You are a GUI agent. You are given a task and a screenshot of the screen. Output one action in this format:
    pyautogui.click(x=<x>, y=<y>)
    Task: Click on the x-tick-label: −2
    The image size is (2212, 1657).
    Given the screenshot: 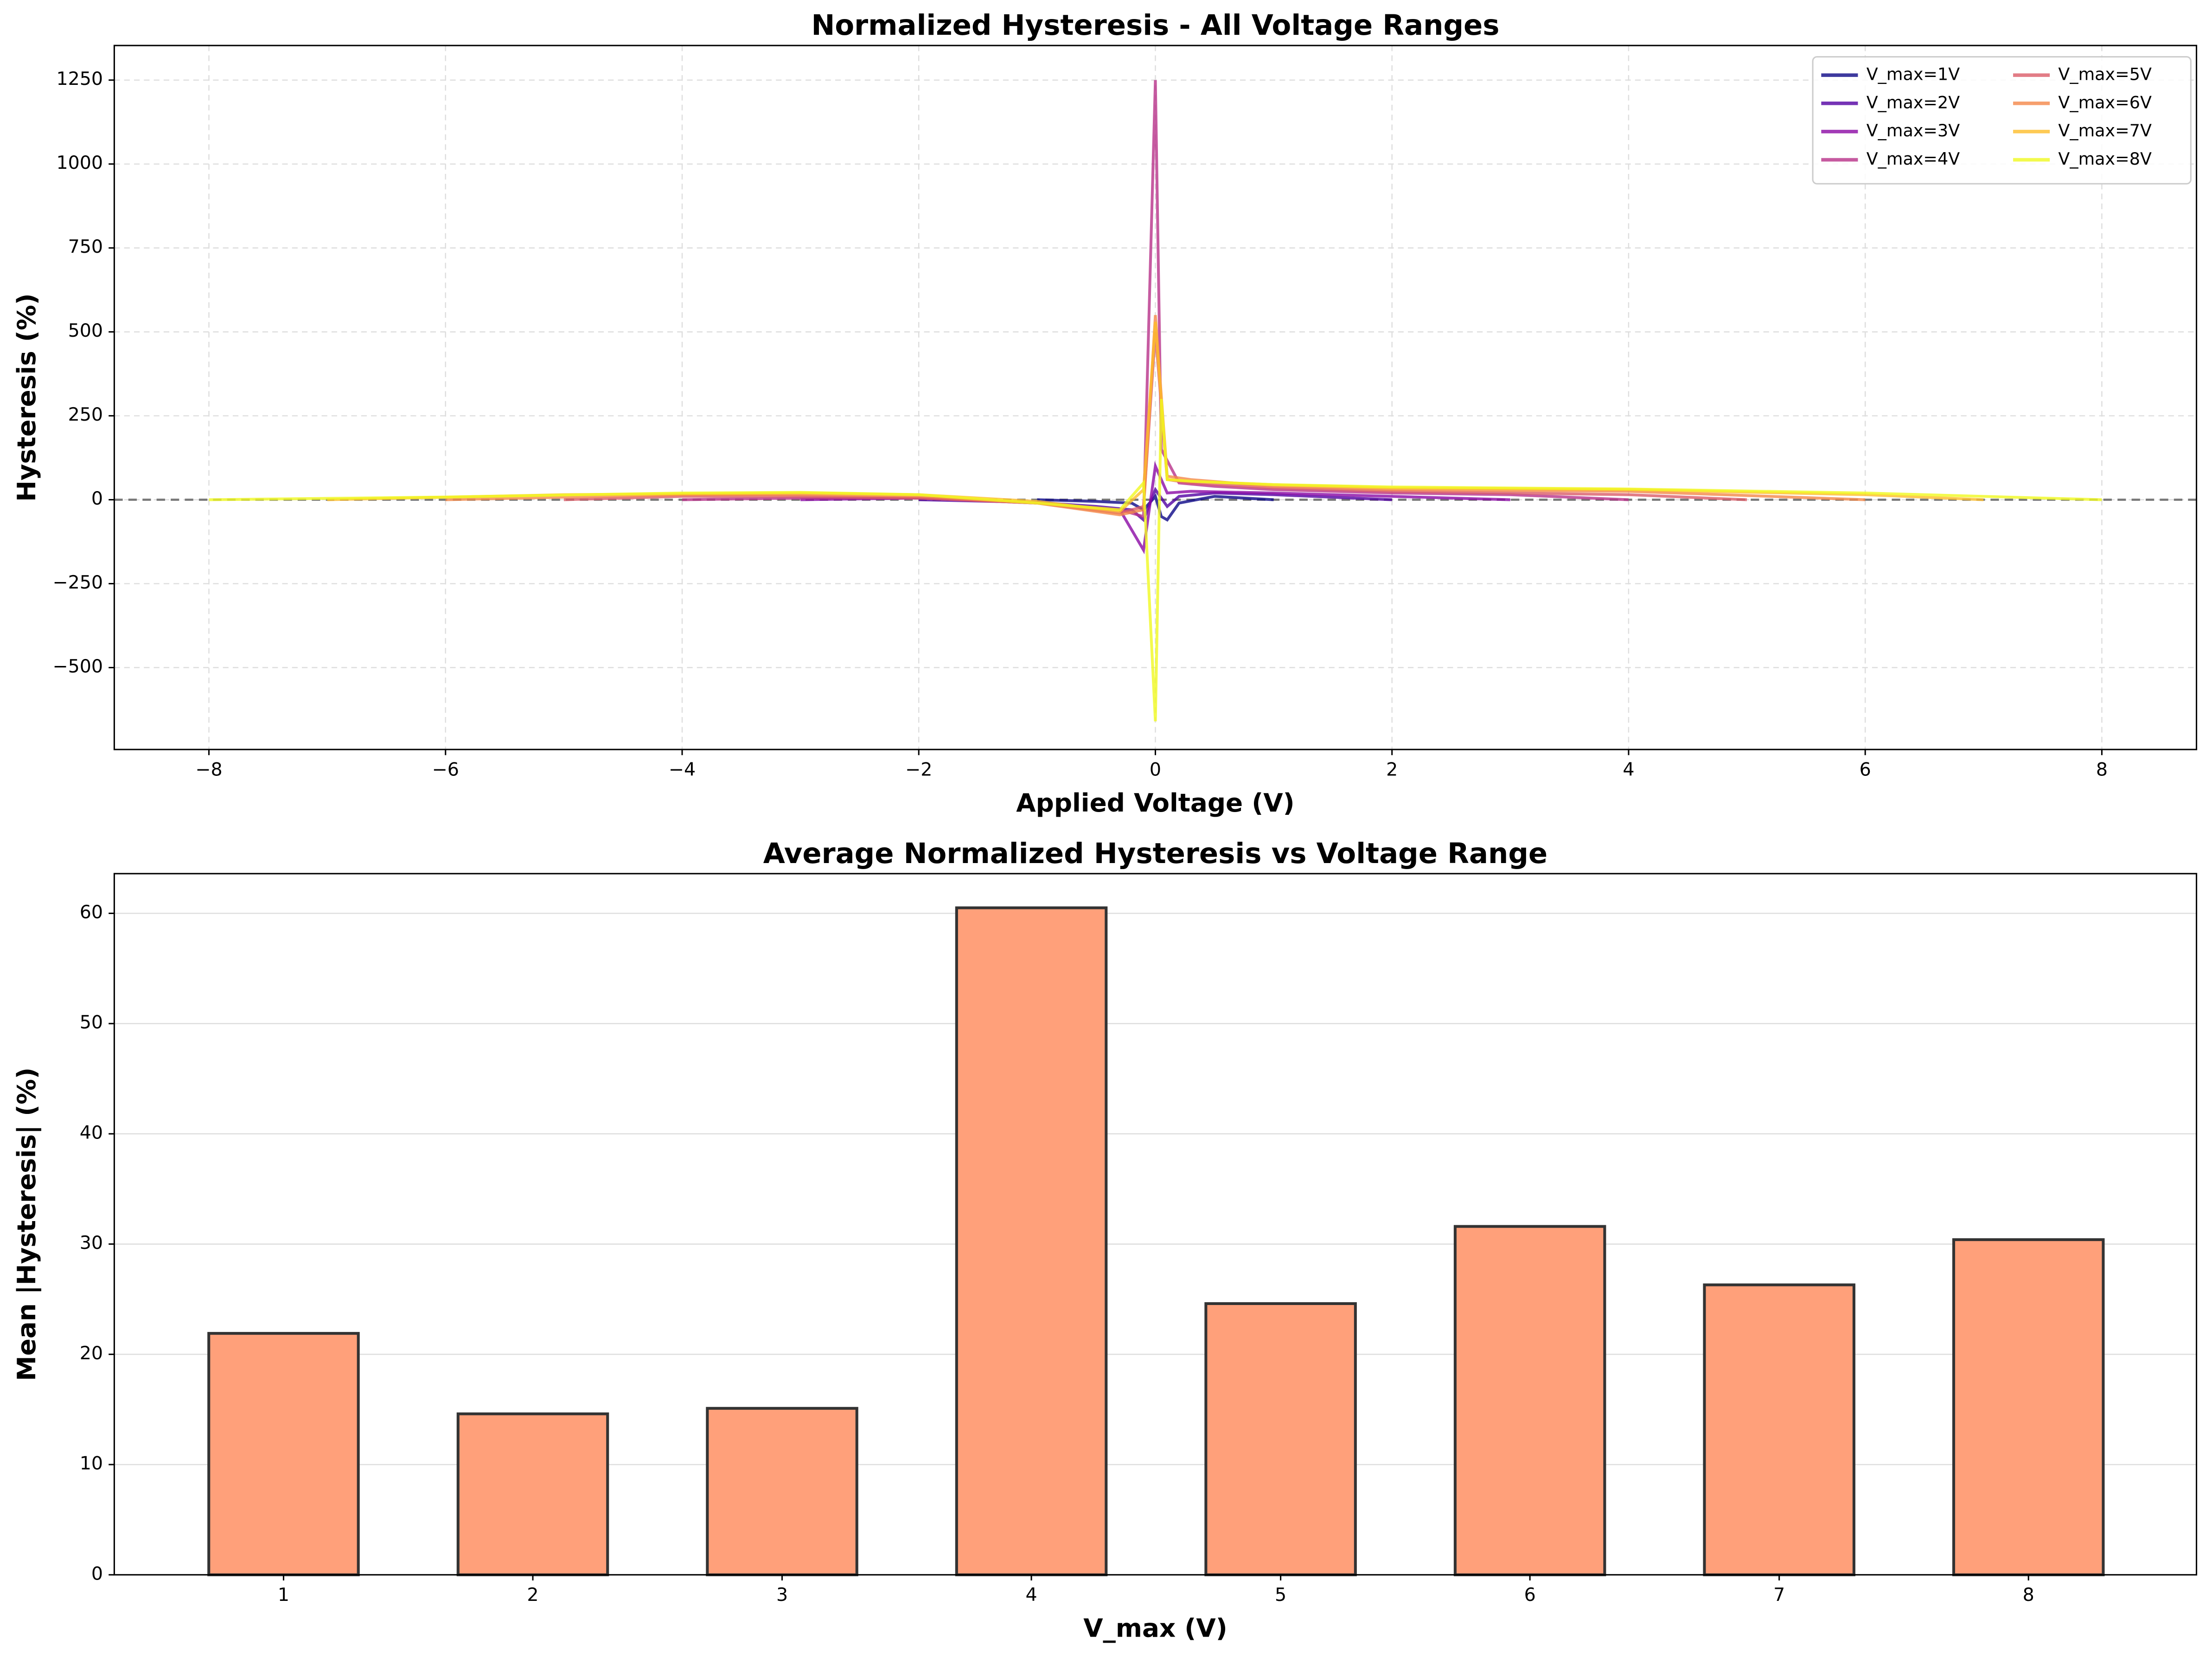 What is the action you would take?
    pyautogui.click(x=918, y=769)
    